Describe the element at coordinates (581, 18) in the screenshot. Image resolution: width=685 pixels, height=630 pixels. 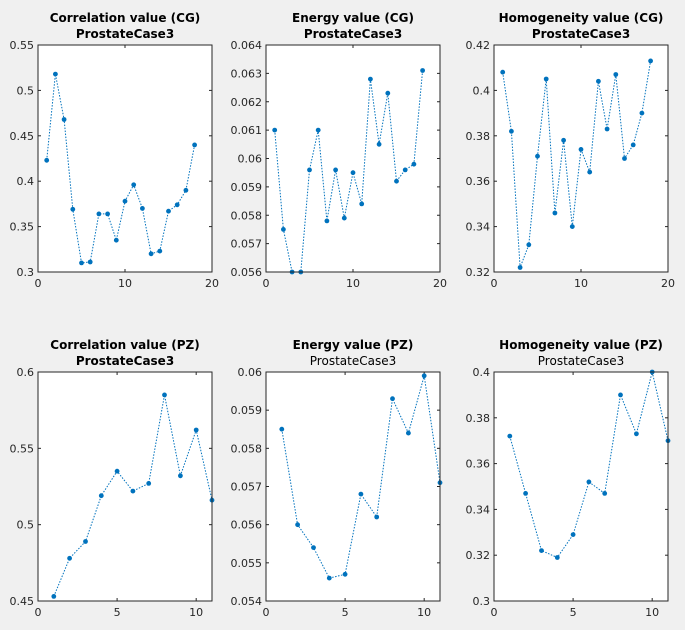
I see `chart-title: Homogeneity value (CG)` at that location.